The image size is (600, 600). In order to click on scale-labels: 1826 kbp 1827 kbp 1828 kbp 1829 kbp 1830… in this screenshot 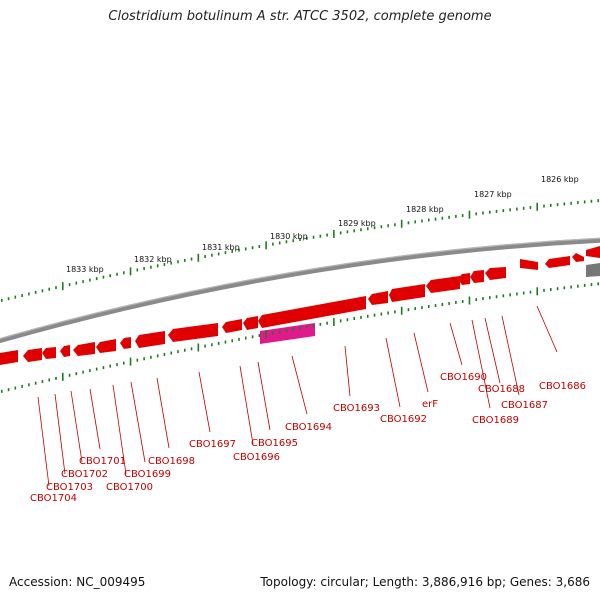, I will do `click(322, 224)`.